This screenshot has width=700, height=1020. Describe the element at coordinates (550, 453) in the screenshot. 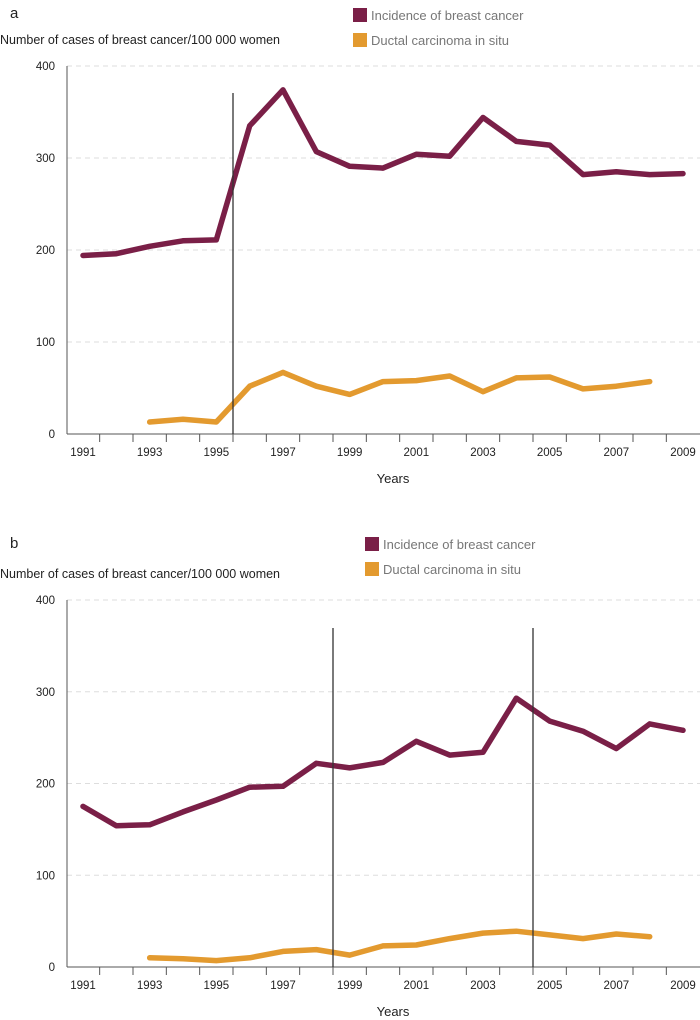

I see `x-tick-label: 2005` at that location.